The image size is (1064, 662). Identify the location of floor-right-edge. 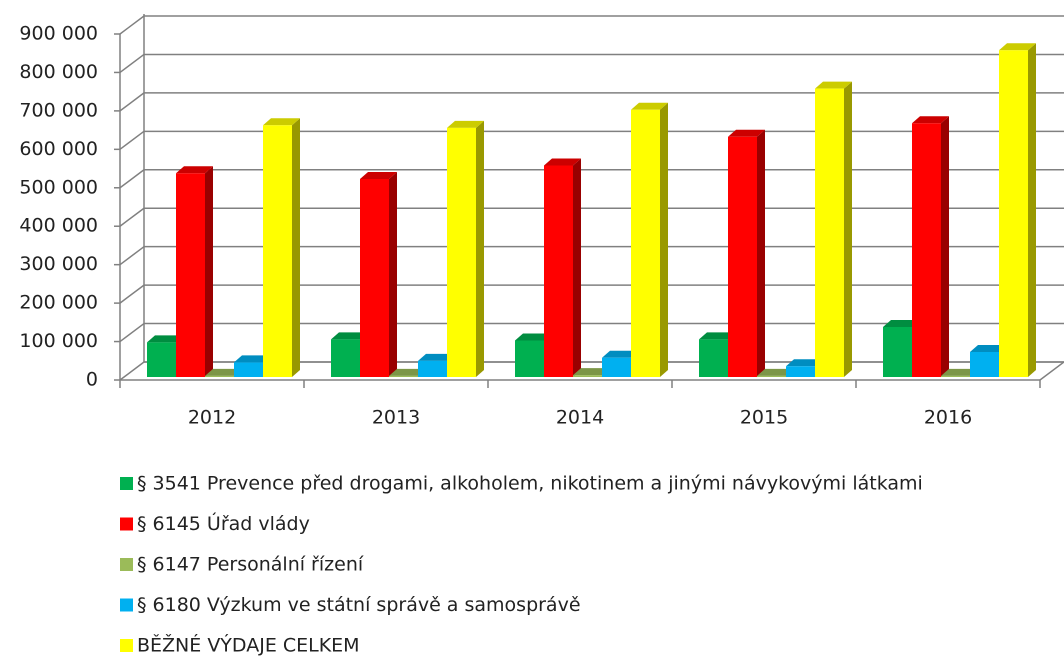
(1051, 371).